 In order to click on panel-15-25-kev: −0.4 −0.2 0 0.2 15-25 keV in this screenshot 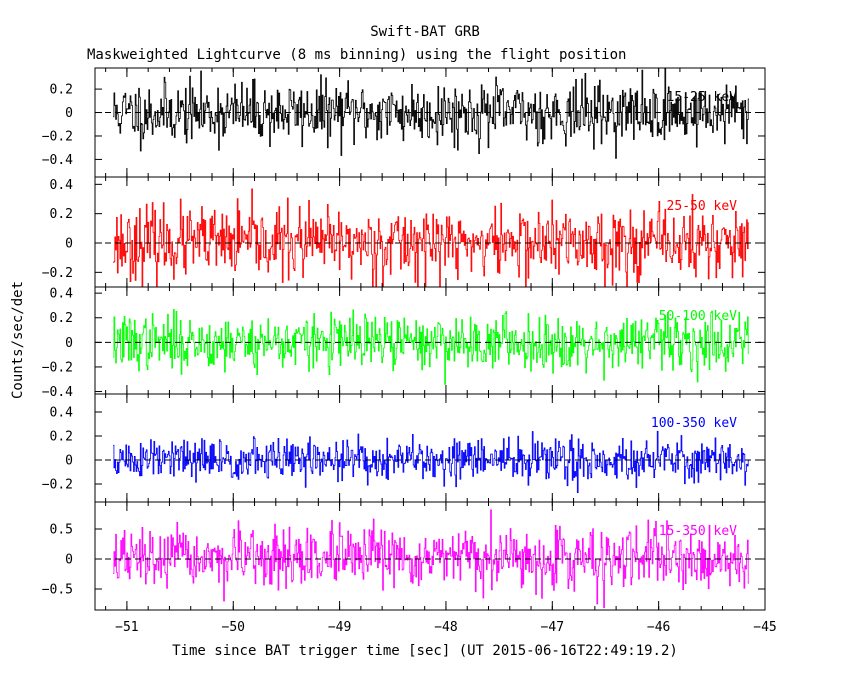, I will do `click(404, 122)`.